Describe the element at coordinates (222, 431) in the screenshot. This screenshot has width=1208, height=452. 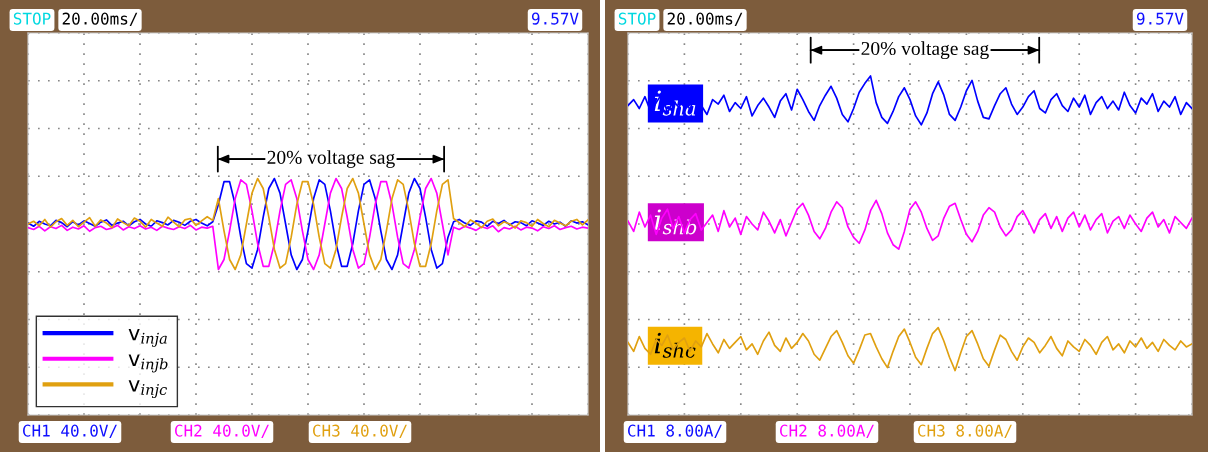
I see `text: CH2 40.0V/` at that location.